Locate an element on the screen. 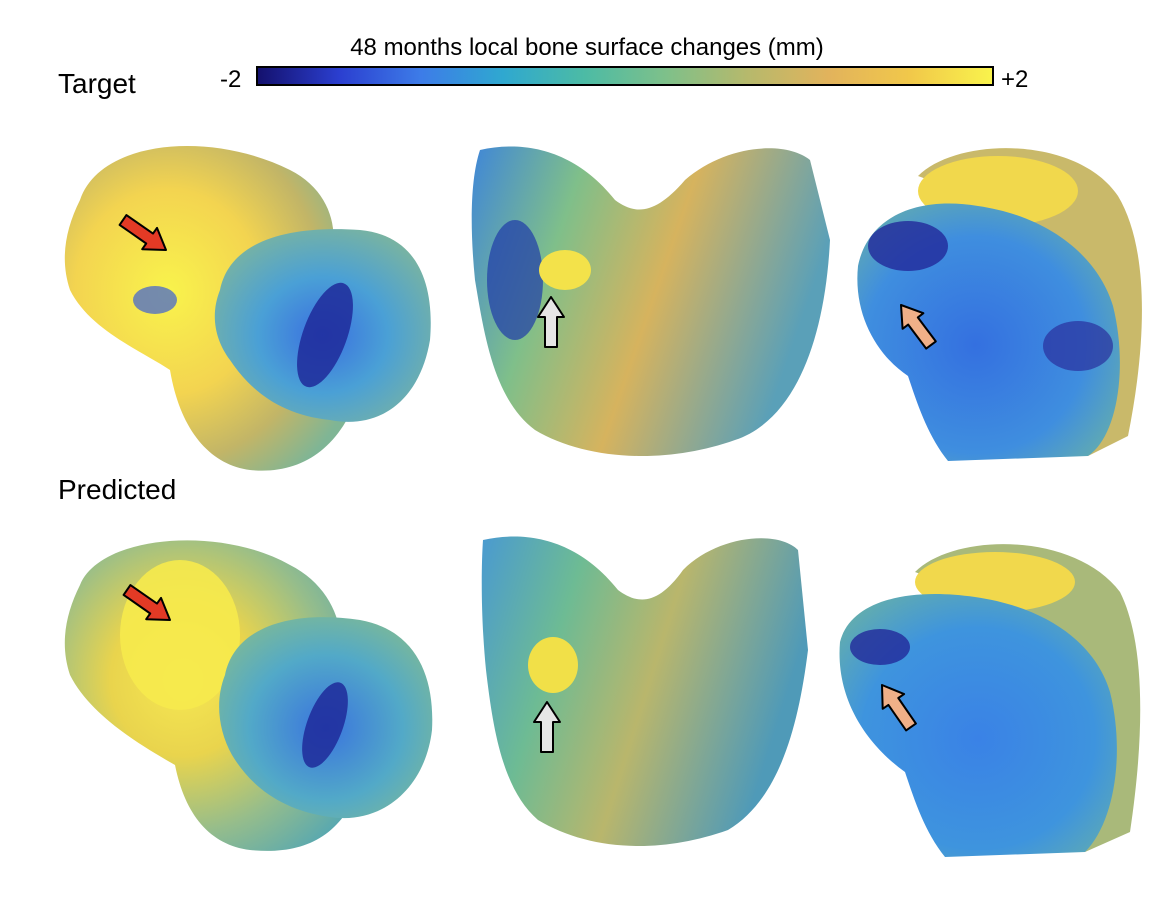 The width and height of the screenshot is (1174, 914). row-label-predicted: Predicted is located at coordinates (117, 489).